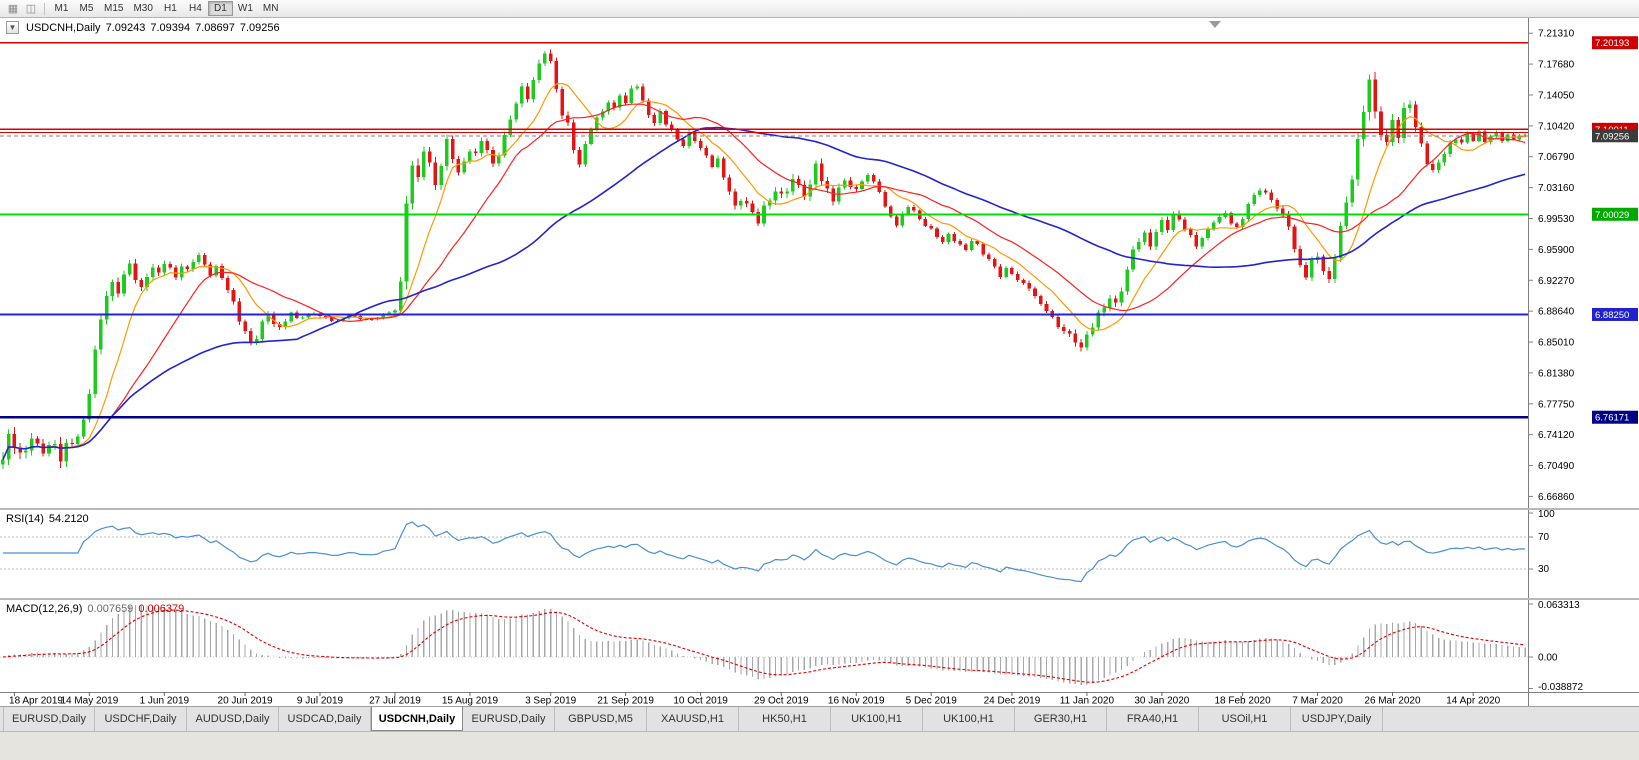 Image resolution: width=1639 pixels, height=760 pixels. I want to click on one-click-trading-toggle: ▼, so click(12, 27).